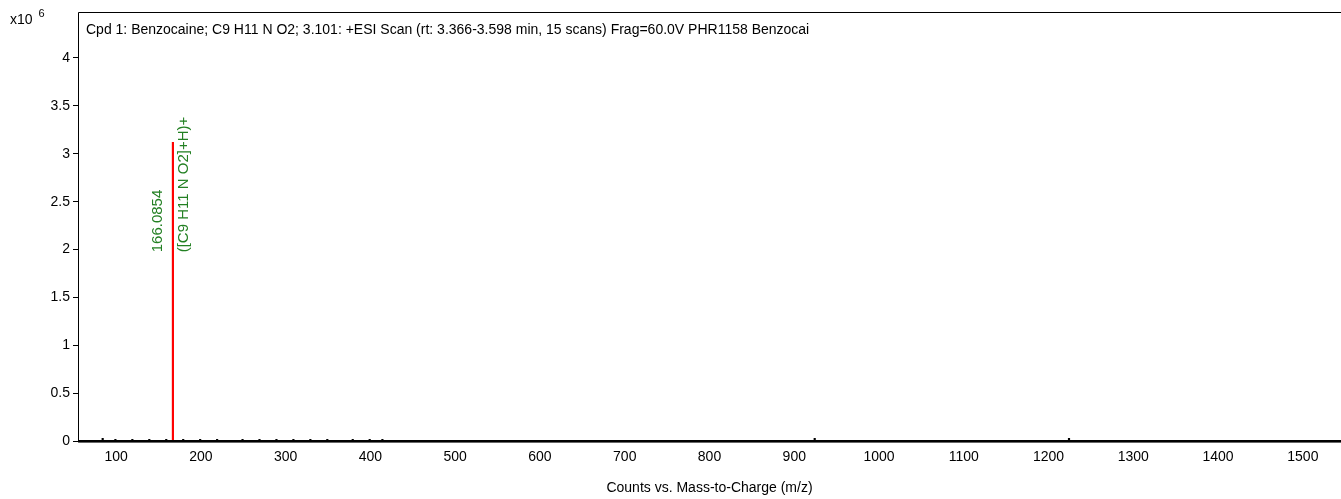 The width and height of the screenshot is (1341, 499). I want to click on y-tick-label: 4, so click(66, 56).